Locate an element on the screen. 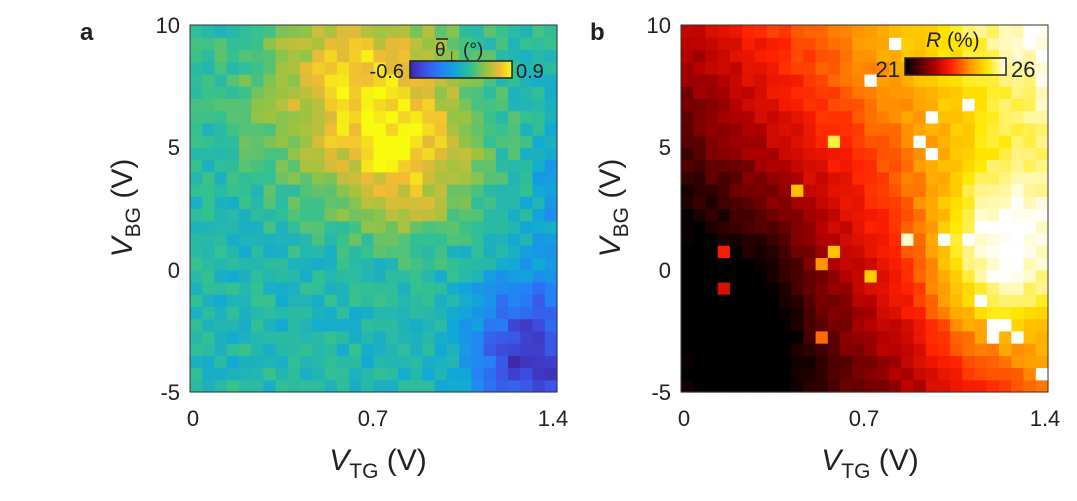 The image size is (1077, 501). panel-a-colorbar-max: 0.9 is located at coordinates (530, 72).